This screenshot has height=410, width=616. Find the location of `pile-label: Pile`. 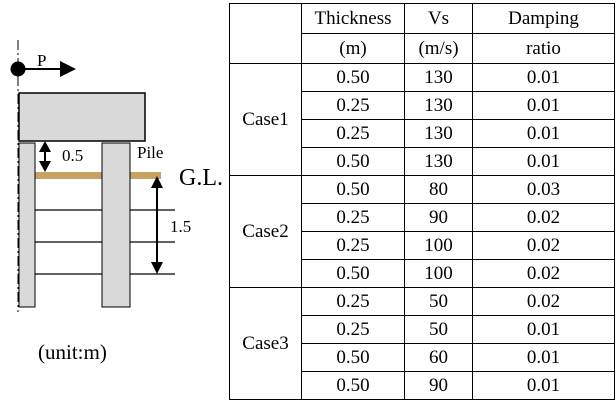

pile-label: Pile is located at coordinates (150, 152).